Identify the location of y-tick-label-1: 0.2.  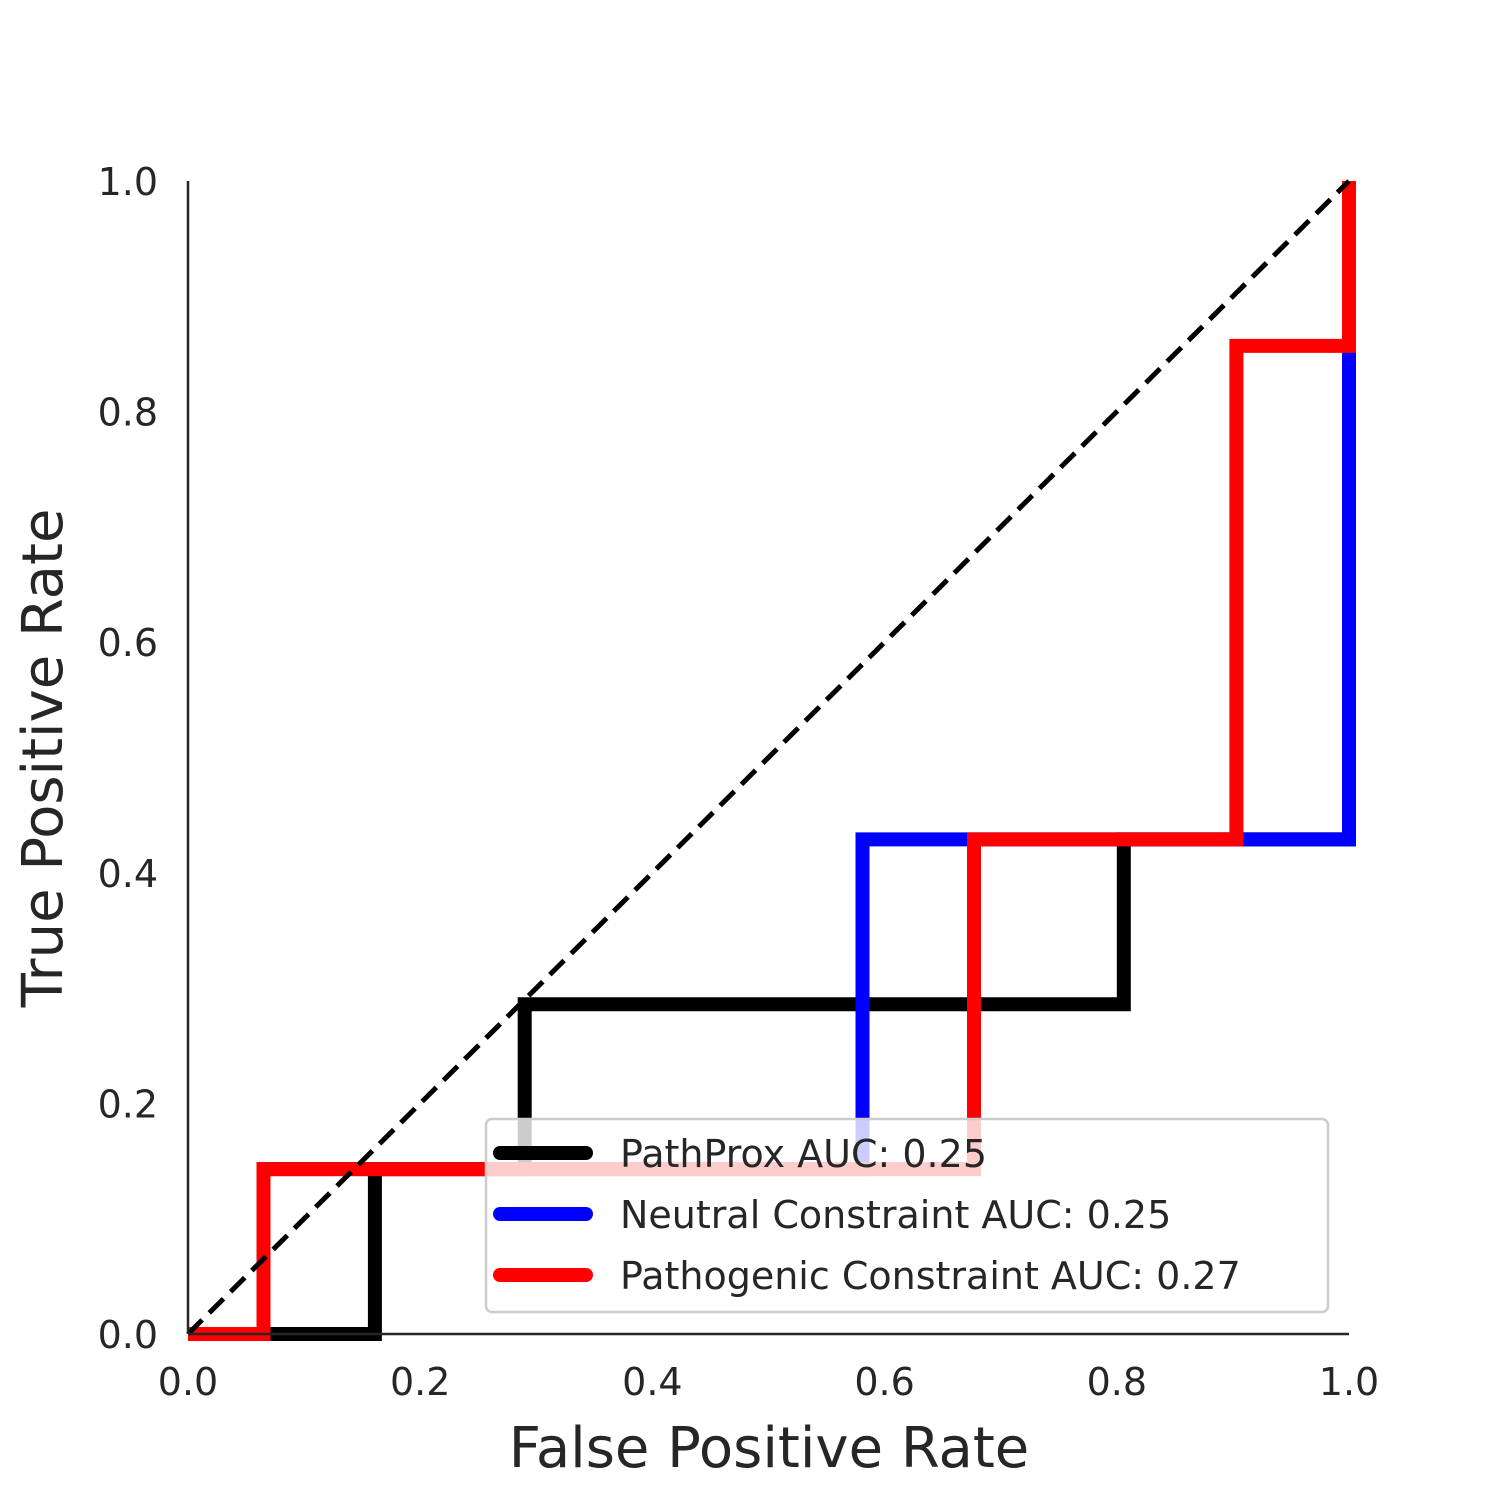
(128, 1104).